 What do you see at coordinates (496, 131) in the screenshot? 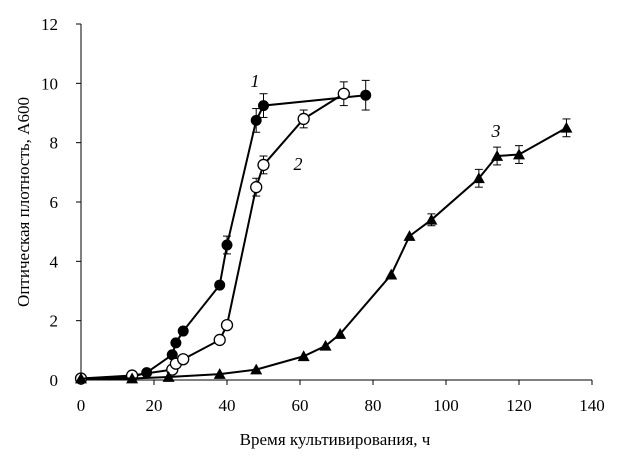
I see `series-label: 3` at bounding box center [496, 131].